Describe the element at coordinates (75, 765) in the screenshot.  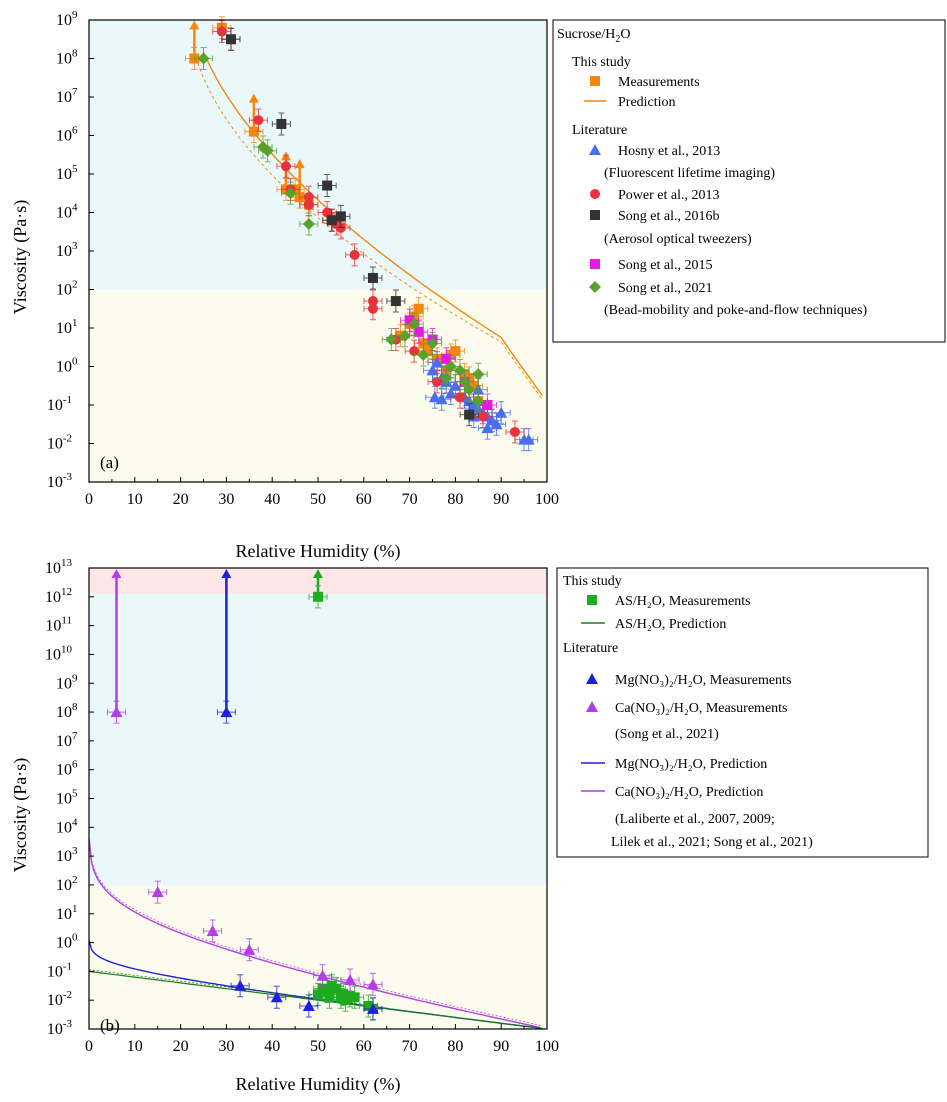
I see `y-tick-exponent: 6` at that location.